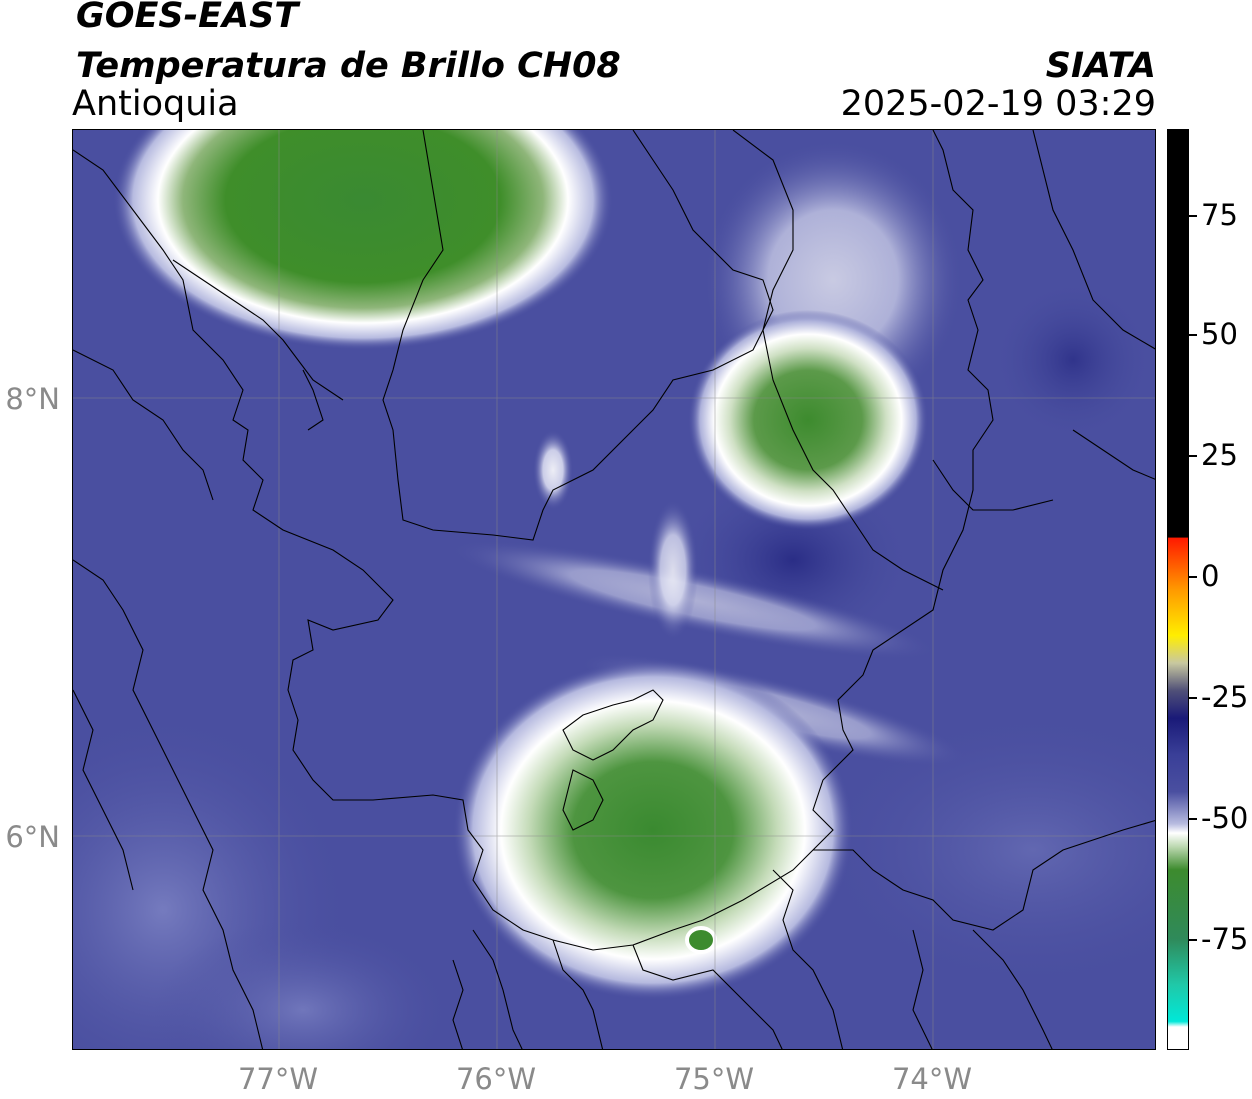 The width and height of the screenshot is (1252, 1099). I want to click on colorbar-tick-label: -75, so click(1225, 939).